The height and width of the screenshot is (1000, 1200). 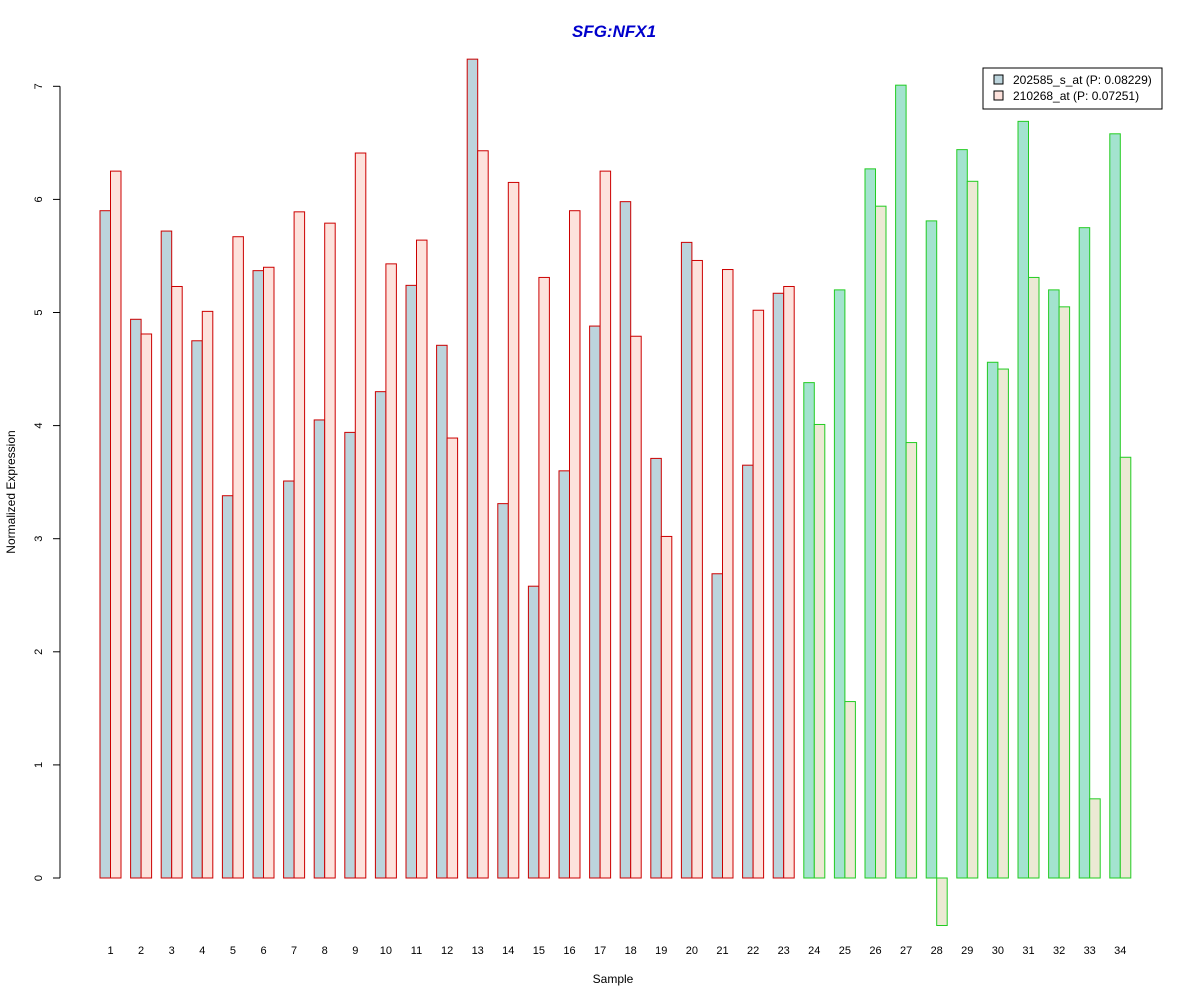 What do you see at coordinates (539, 951) in the screenshot?
I see `x-tick-label: 15` at bounding box center [539, 951].